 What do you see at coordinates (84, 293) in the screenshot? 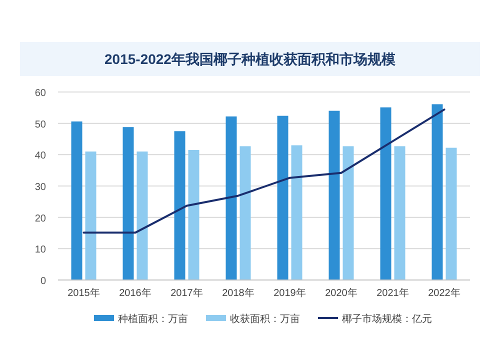
I see `x-tick-label: 2015年` at bounding box center [84, 293].